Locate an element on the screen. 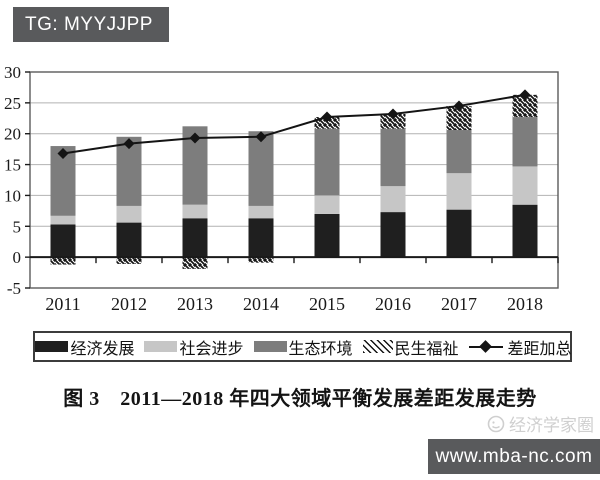  legend-hatch-swatch is located at coordinates (377, 346).